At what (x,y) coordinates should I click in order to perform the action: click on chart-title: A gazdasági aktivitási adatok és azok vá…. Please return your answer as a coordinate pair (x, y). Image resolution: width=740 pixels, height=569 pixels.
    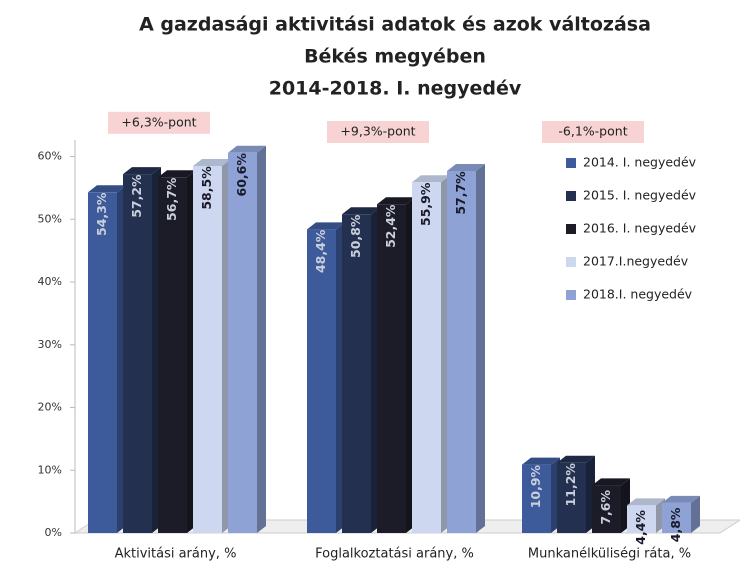
    Looking at the image, I should click on (395, 25).